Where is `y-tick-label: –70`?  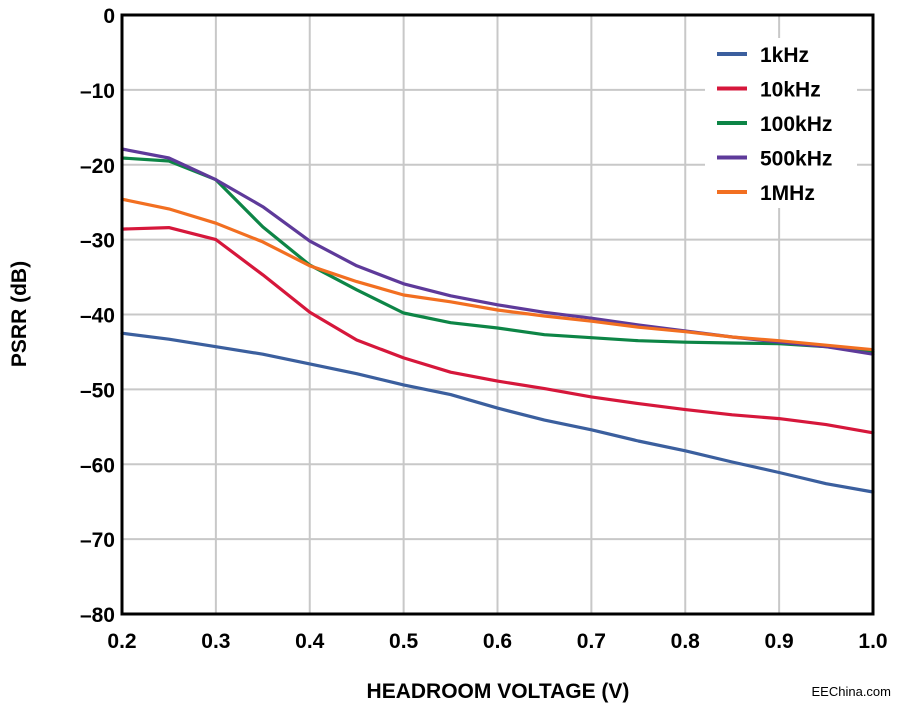
y-tick-label: –70 is located at coordinates (97, 540).